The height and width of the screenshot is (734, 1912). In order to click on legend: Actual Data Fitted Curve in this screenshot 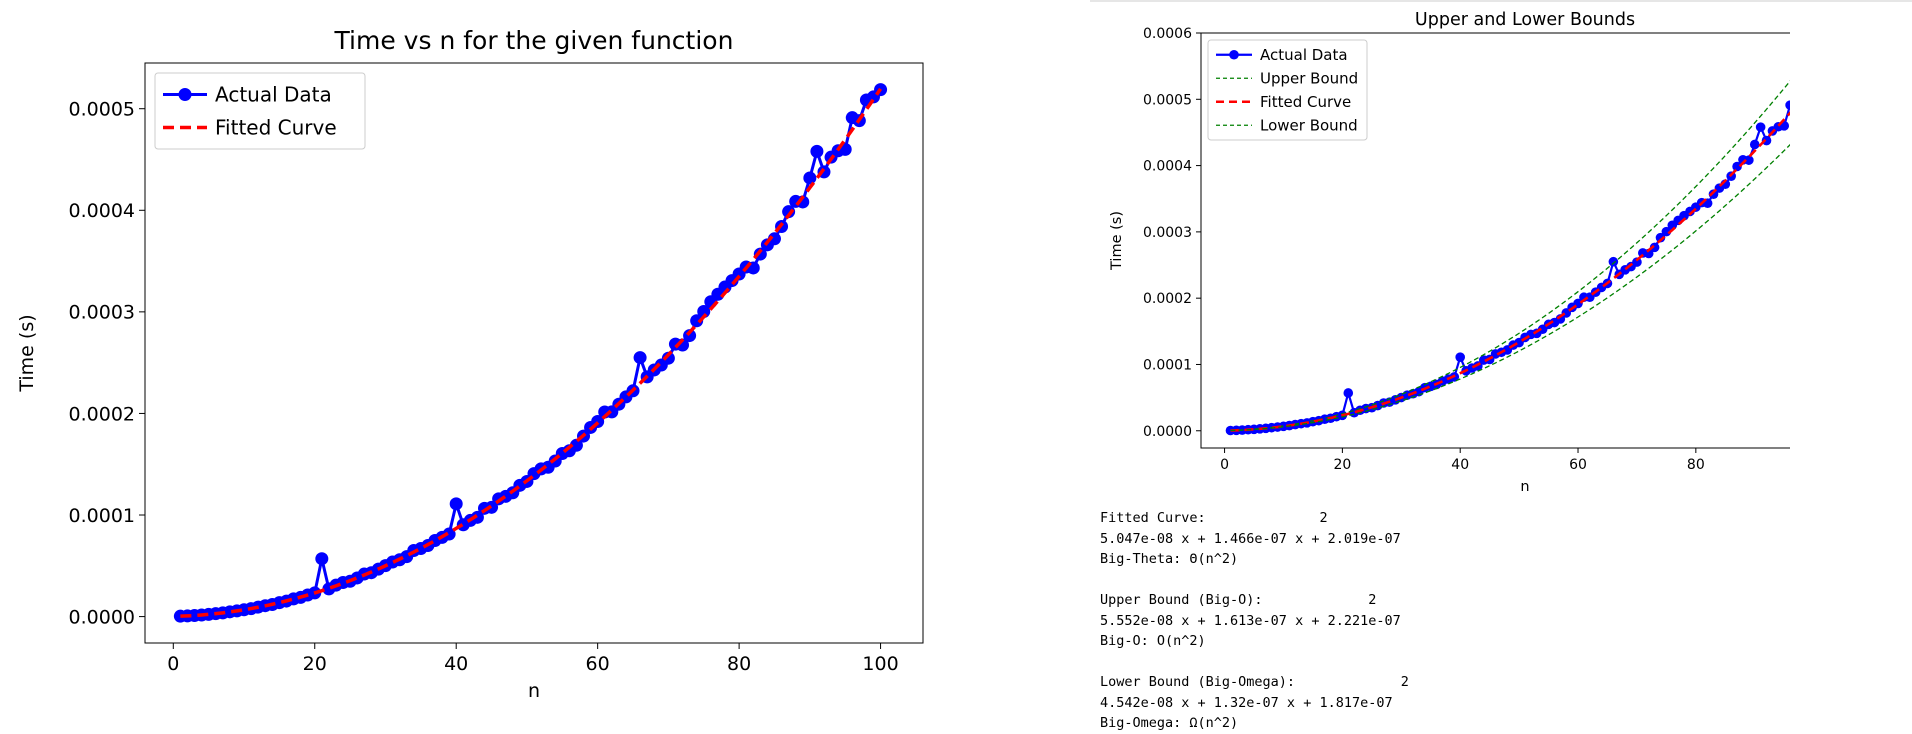, I will do `click(260, 111)`.